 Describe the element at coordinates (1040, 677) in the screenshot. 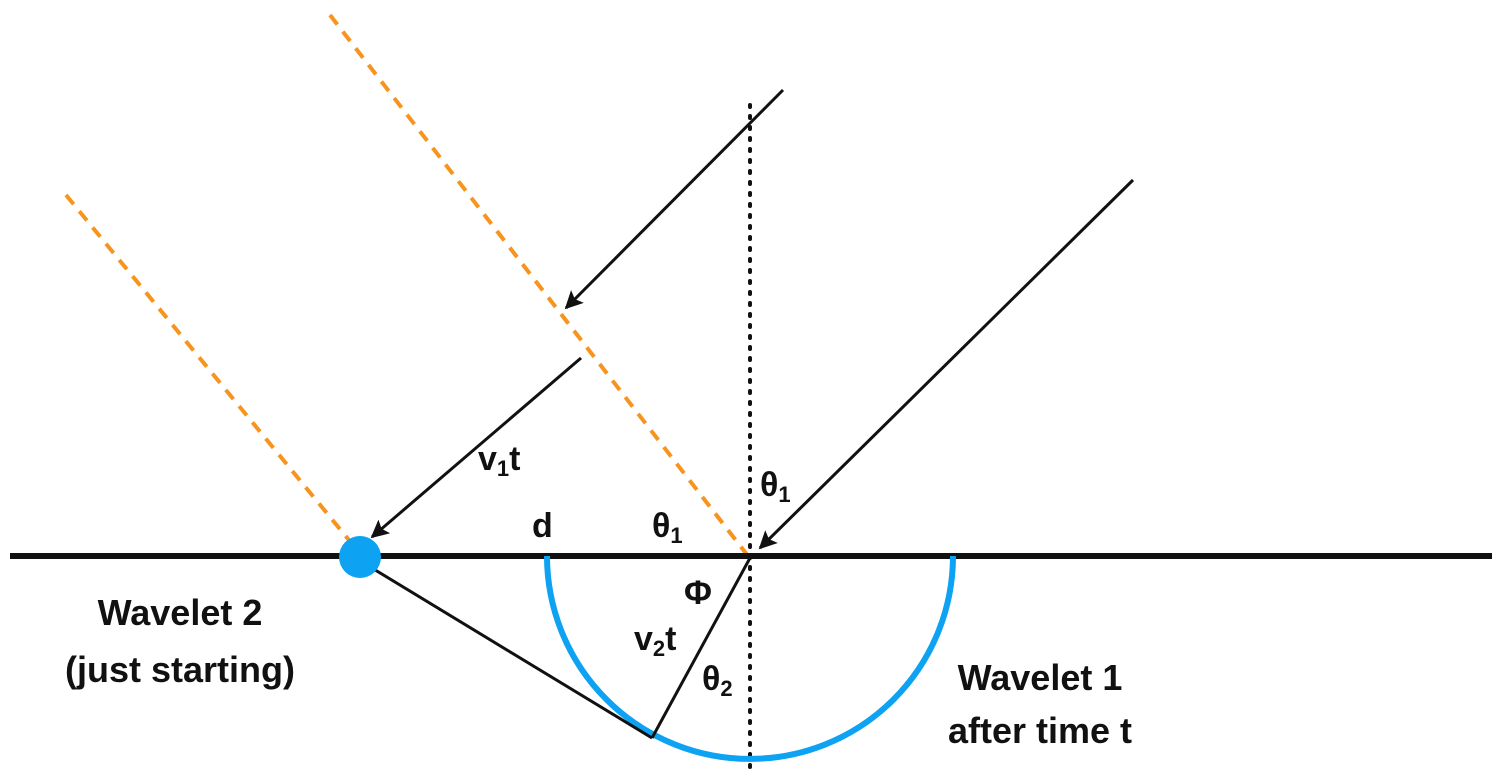

I see `label-wavelet-1-title: Wavelet 1` at that location.